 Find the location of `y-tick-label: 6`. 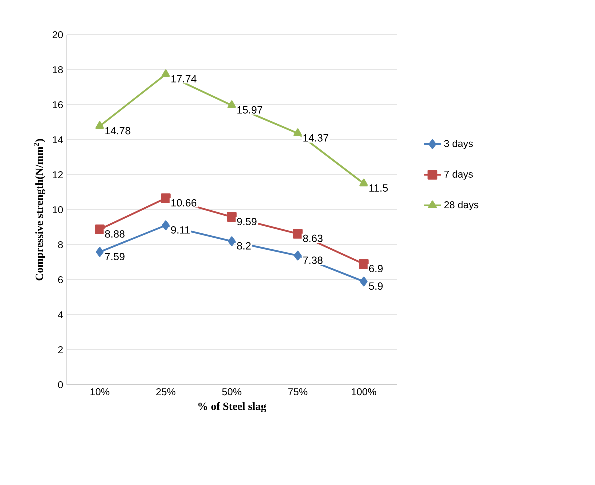

y-tick-label: 6 is located at coordinates (61, 280).